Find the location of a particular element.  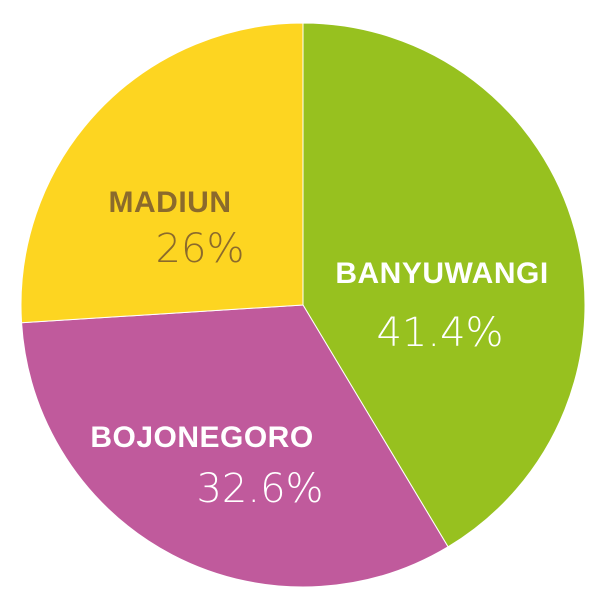

slice-label-banyuwangi: BANYUWANGI is located at coordinates (441, 273).